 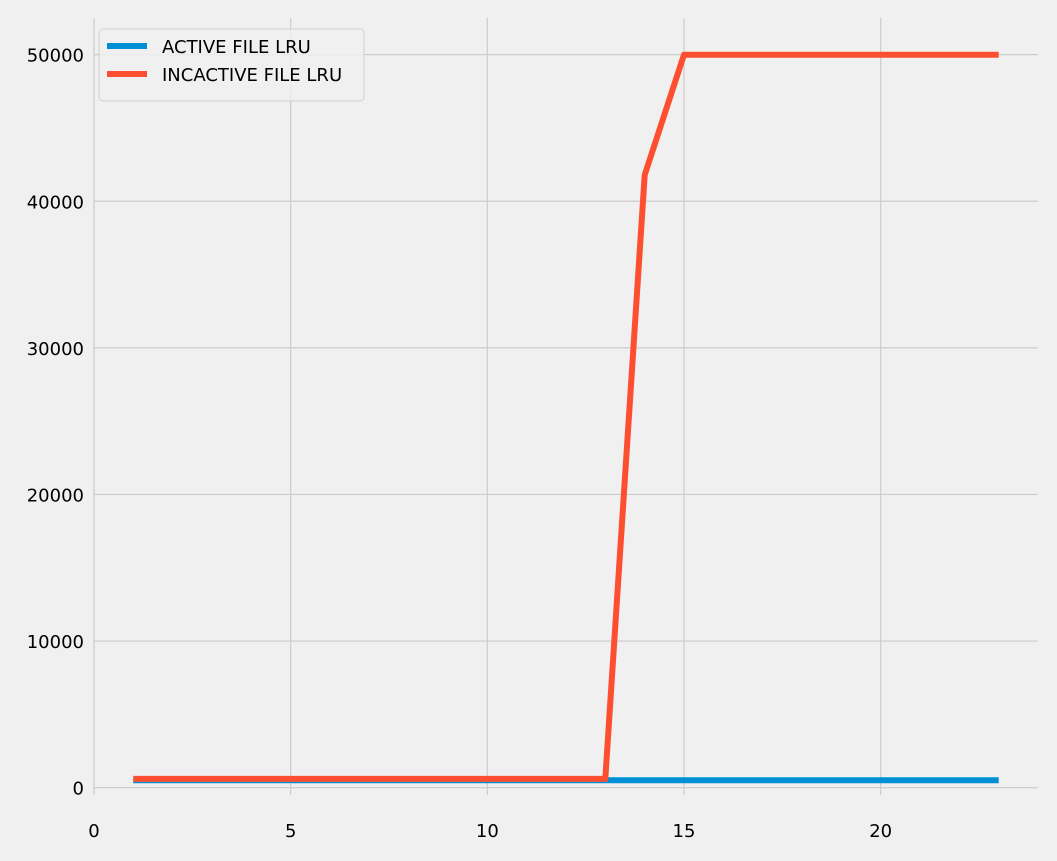 What do you see at coordinates (78, 789) in the screenshot?
I see `y-tick-label: 0` at bounding box center [78, 789].